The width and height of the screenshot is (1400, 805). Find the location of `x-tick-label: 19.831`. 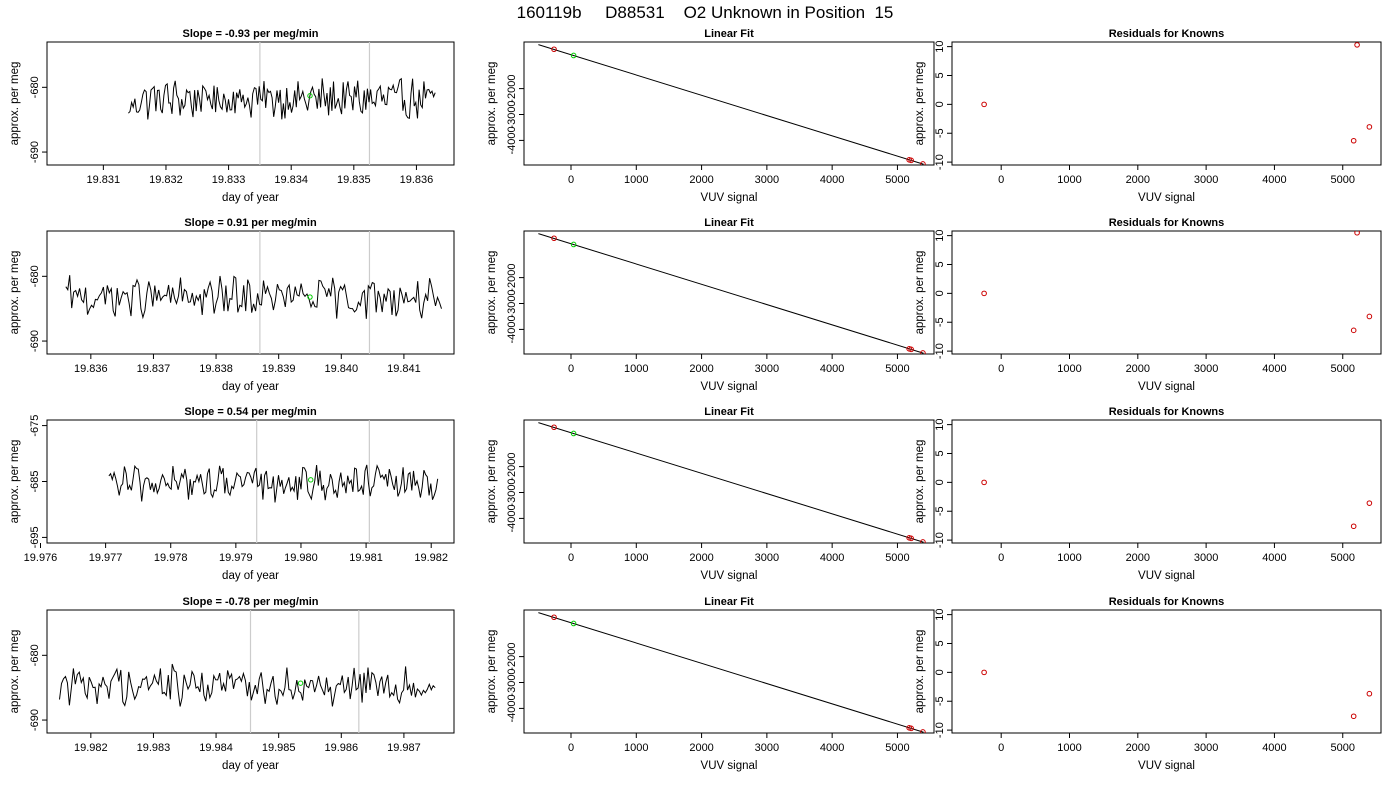

x-tick-label: 19.831 is located at coordinates (104, 180).